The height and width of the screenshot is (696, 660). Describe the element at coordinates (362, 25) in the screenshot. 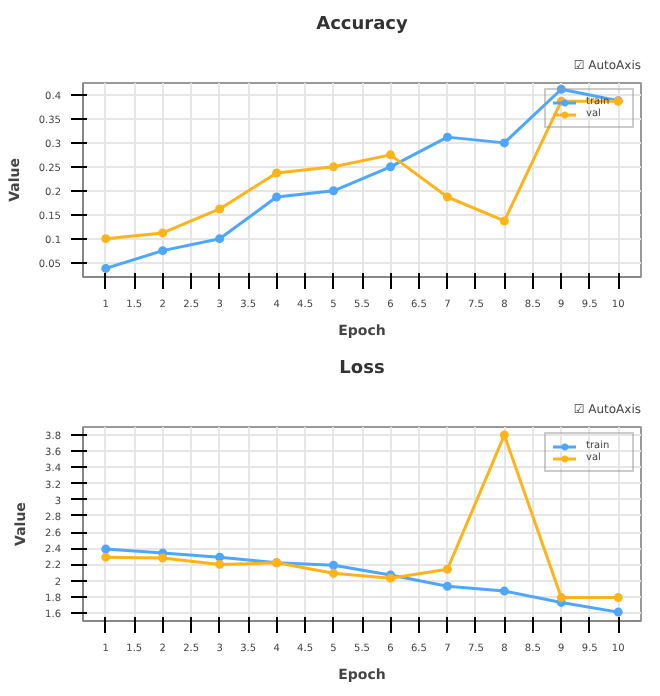

I see `chart-title: Accuracy` at that location.